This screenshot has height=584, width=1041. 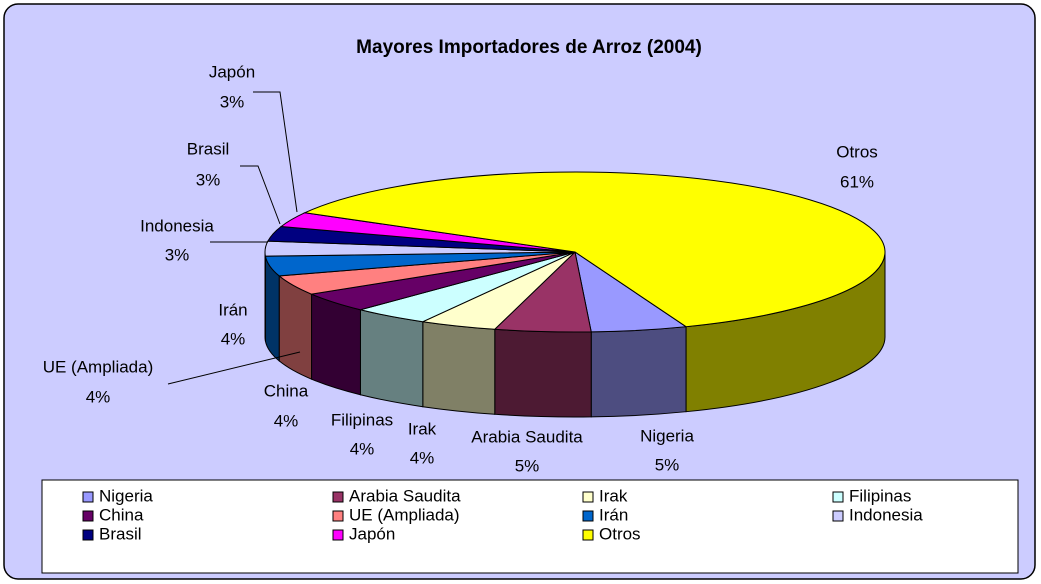 What do you see at coordinates (857, 181) in the screenshot?
I see `data-label-value: 61%` at bounding box center [857, 181].